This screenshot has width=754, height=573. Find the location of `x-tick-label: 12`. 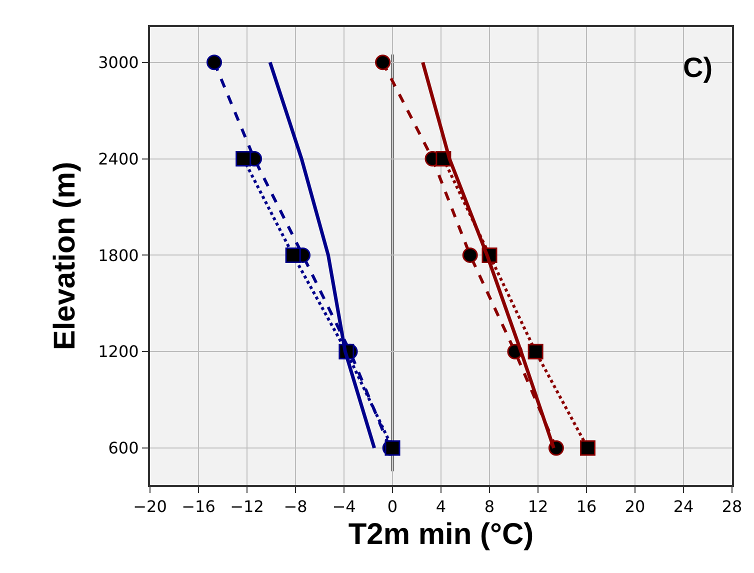

x-tick-label: 12 is located at coordinates (538, 506).